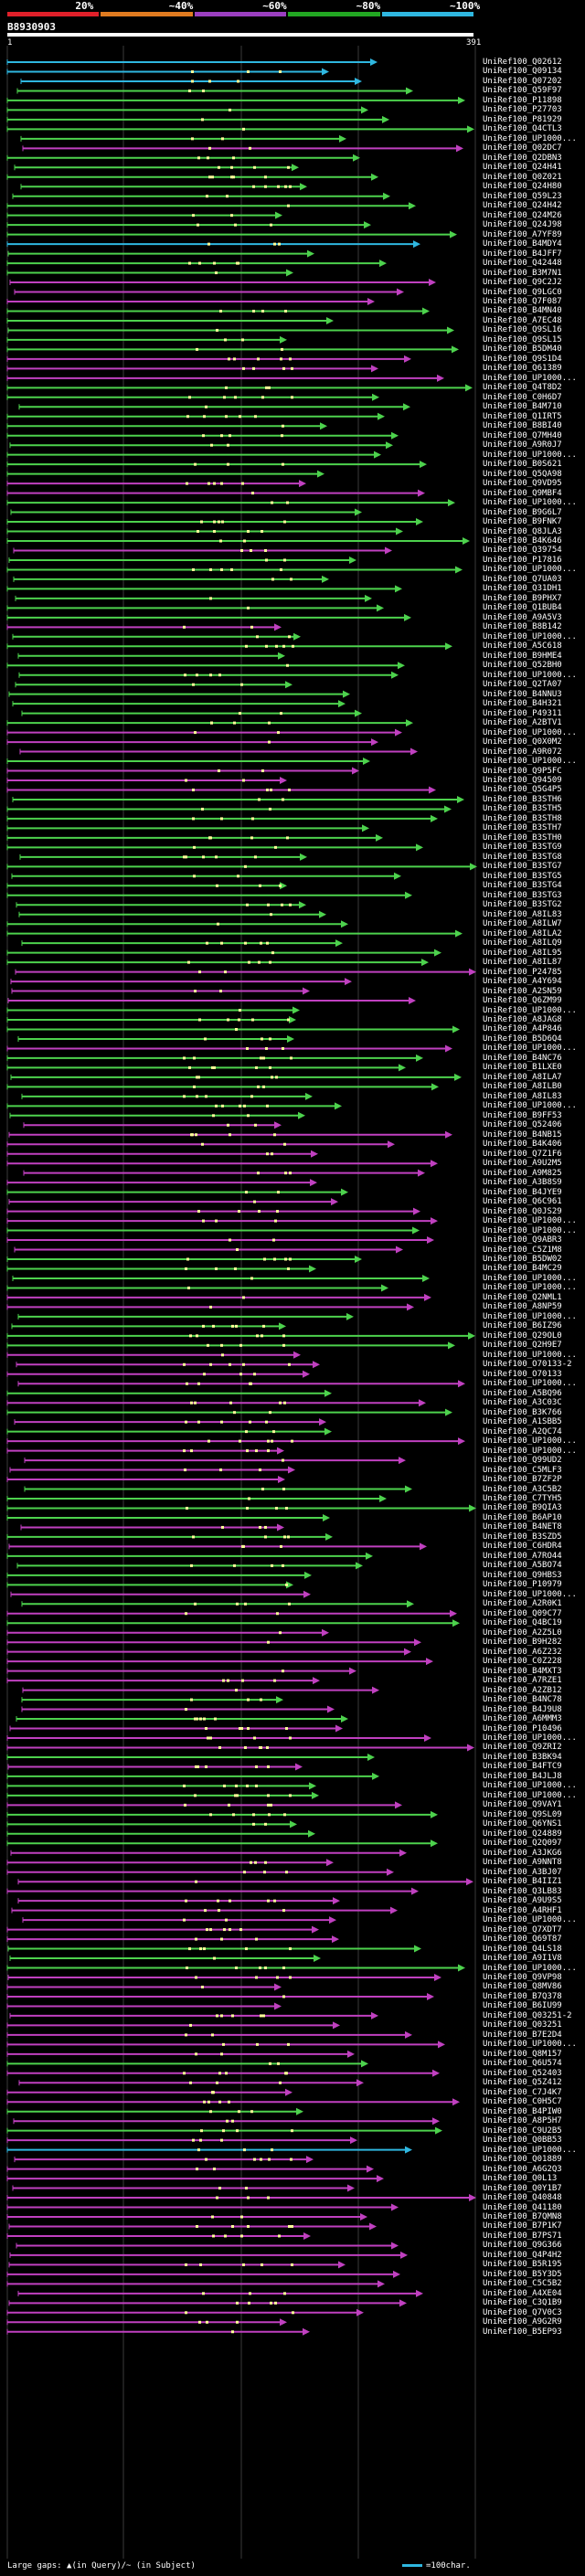  What do you see at coordinates (522, 1498) in the screenshot?
I see `hit-label: UniRef100_C7TYH5` at bounding box center [522, 1498].